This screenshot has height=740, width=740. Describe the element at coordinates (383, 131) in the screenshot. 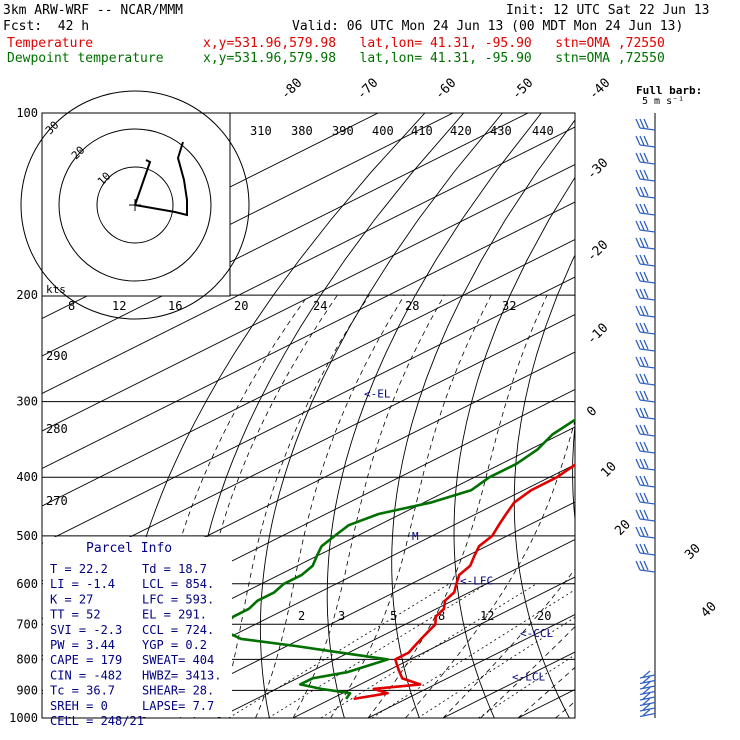

I see `theta-label: 400` at that location.